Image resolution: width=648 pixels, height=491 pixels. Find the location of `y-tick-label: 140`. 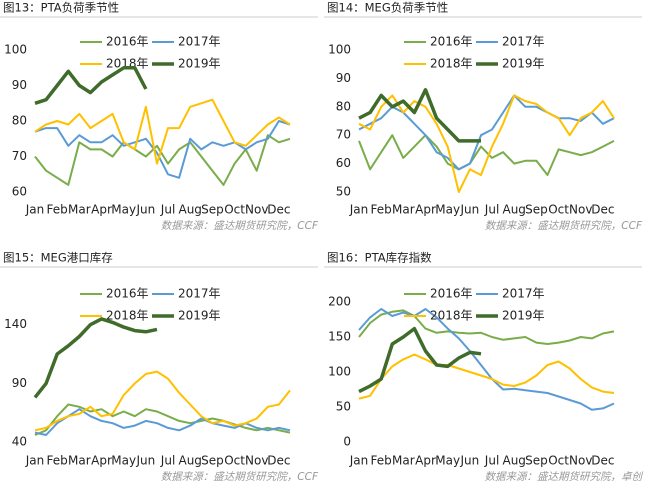

y-tick-label: 140 is located at coordinates (15, 324).